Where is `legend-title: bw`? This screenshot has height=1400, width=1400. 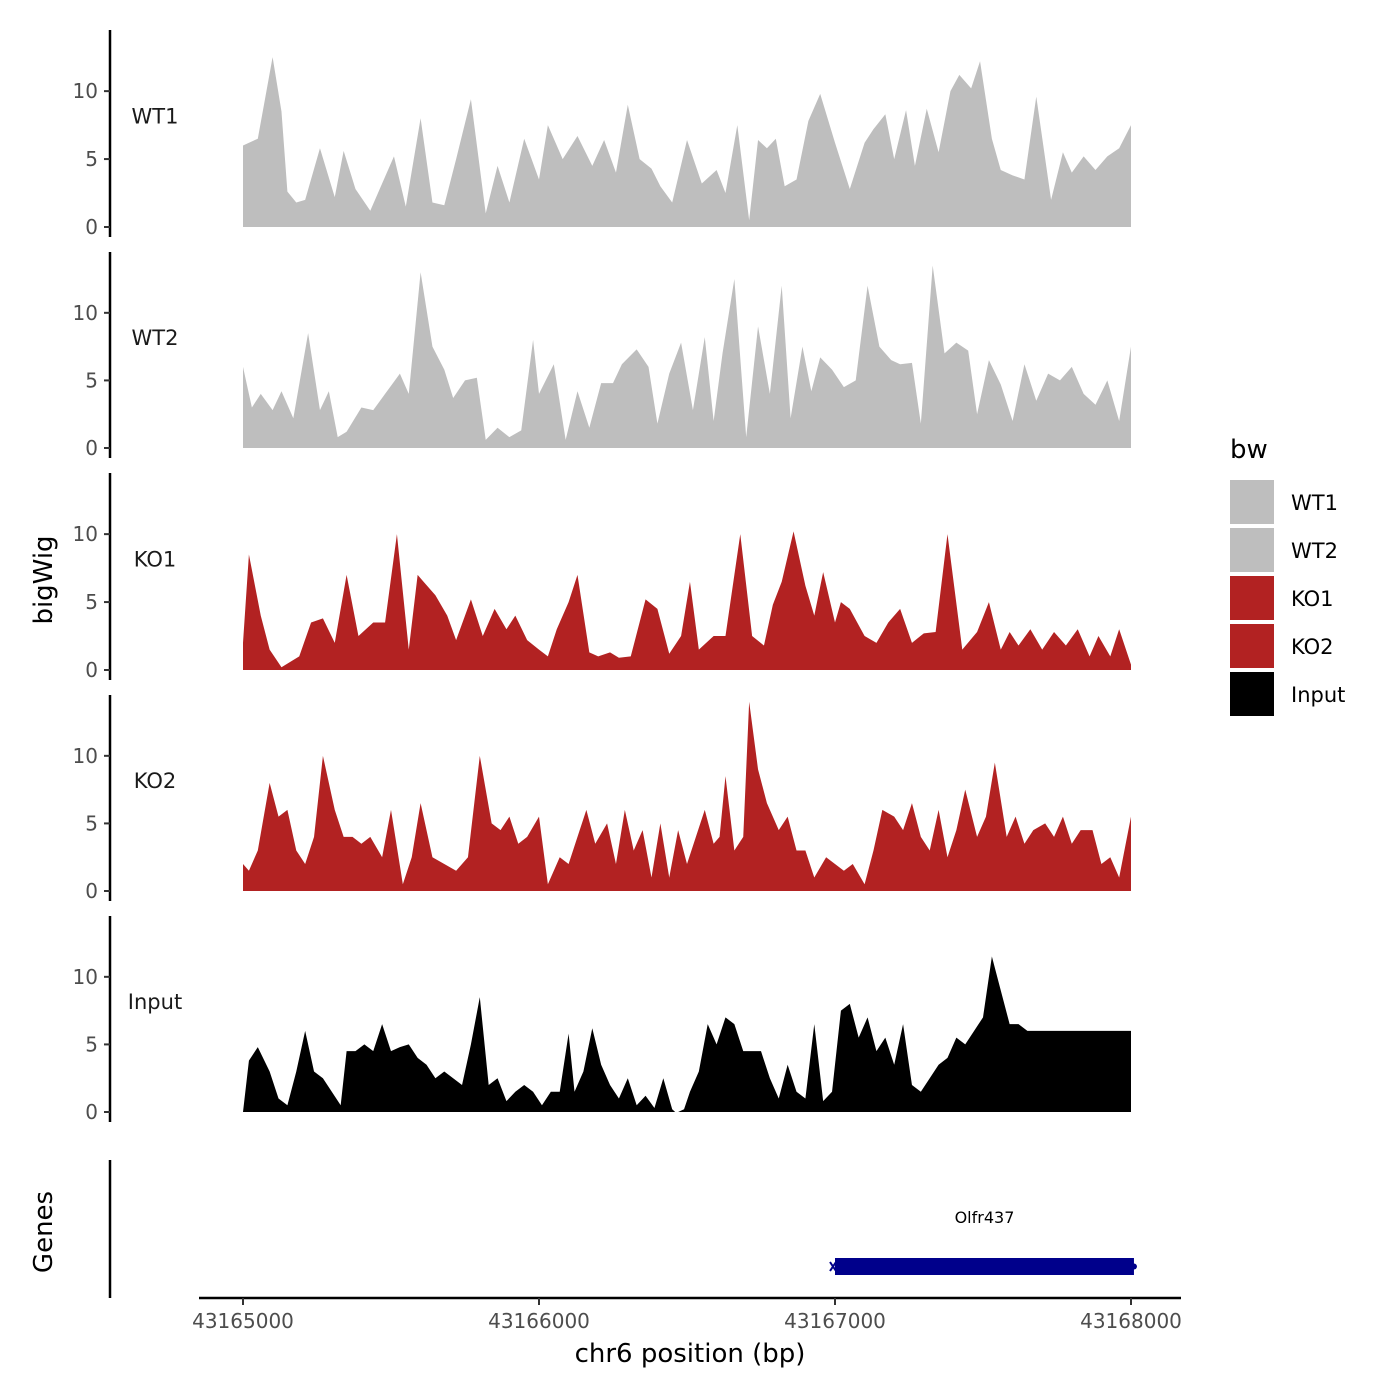
legend-title: bw is located at coordinates (1249, 450).